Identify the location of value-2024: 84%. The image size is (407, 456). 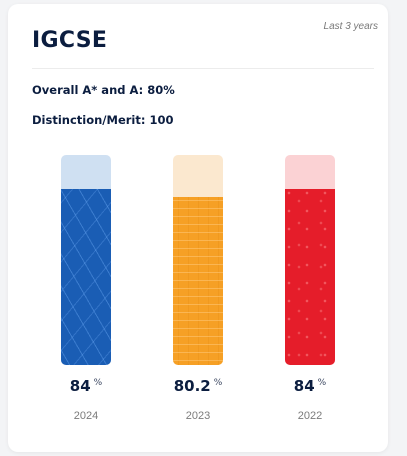
(86, 385).